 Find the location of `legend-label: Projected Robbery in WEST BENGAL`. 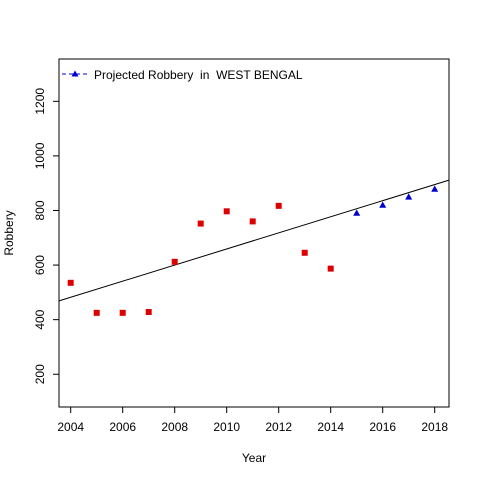

legend-label: Projected Robbery in WEST BENGAL is located at coordinates (198, 75).